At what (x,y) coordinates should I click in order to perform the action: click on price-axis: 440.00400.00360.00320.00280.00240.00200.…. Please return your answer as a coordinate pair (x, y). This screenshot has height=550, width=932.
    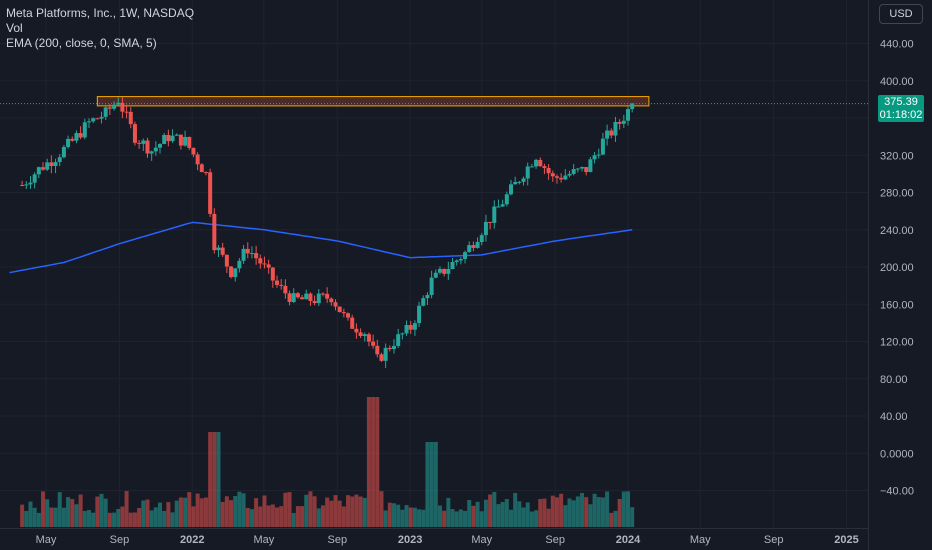
    Looking at the image, I should click on (891, 275).